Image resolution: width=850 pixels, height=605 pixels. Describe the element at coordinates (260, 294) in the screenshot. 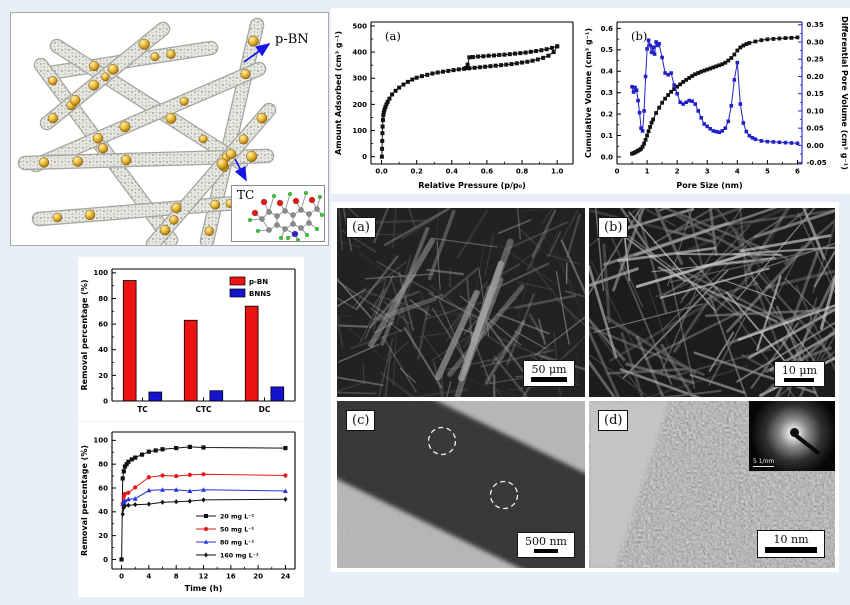

I see `svg-text: BNNS` at that location.